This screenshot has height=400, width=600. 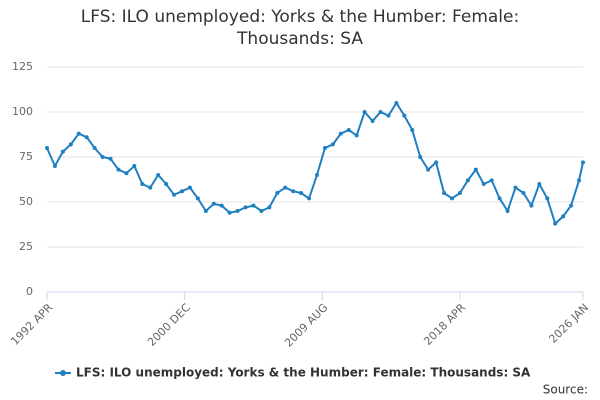 I want to click on legend-marker, so click(x=63, y=373).